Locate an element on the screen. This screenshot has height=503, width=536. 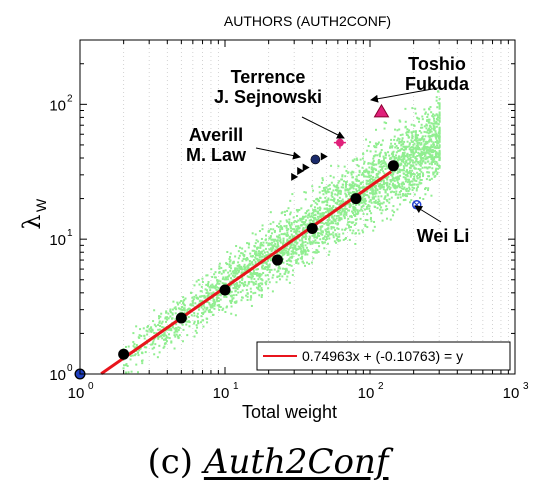
annotation-arrow is located at coordinates (404, 95).